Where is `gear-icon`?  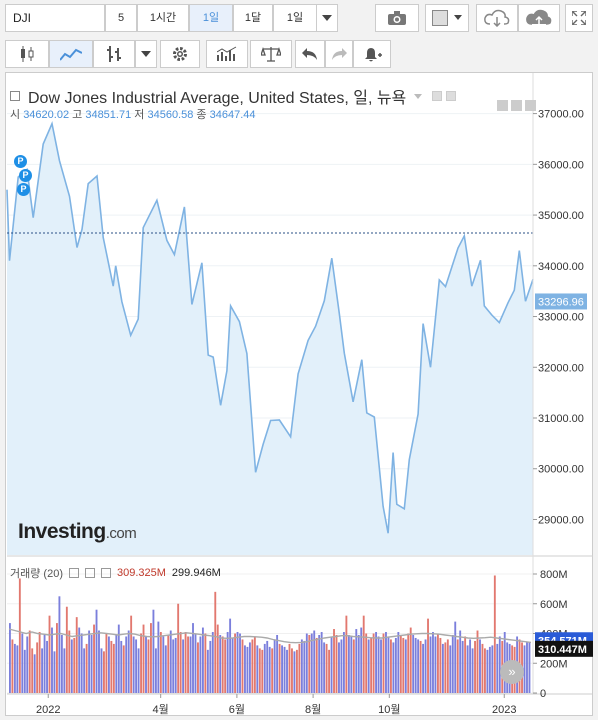 gear-icon is located at coordinates (180, 54).